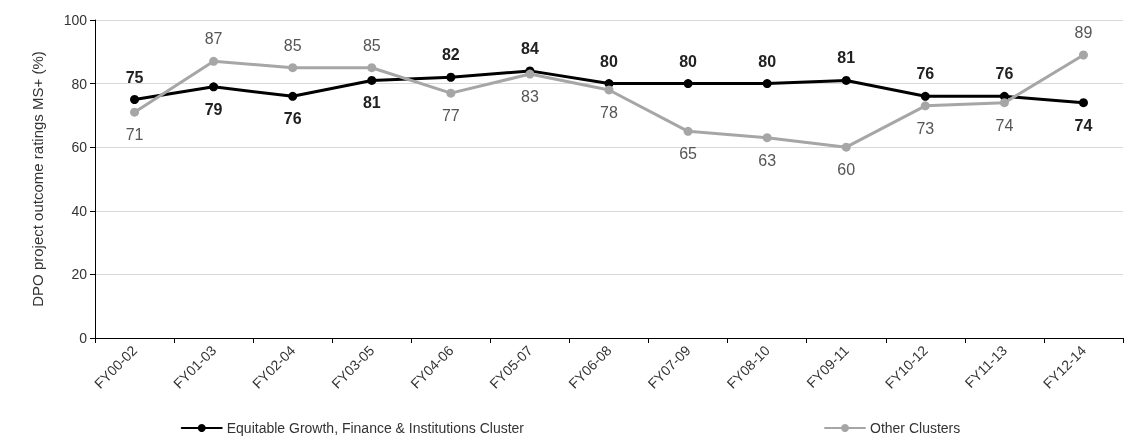 This screenshot has height=448, width=1141. What do you see at coordinates (134, 135) in the screenshot?
I see `data-label: 71` at bounding box center [134, 135].